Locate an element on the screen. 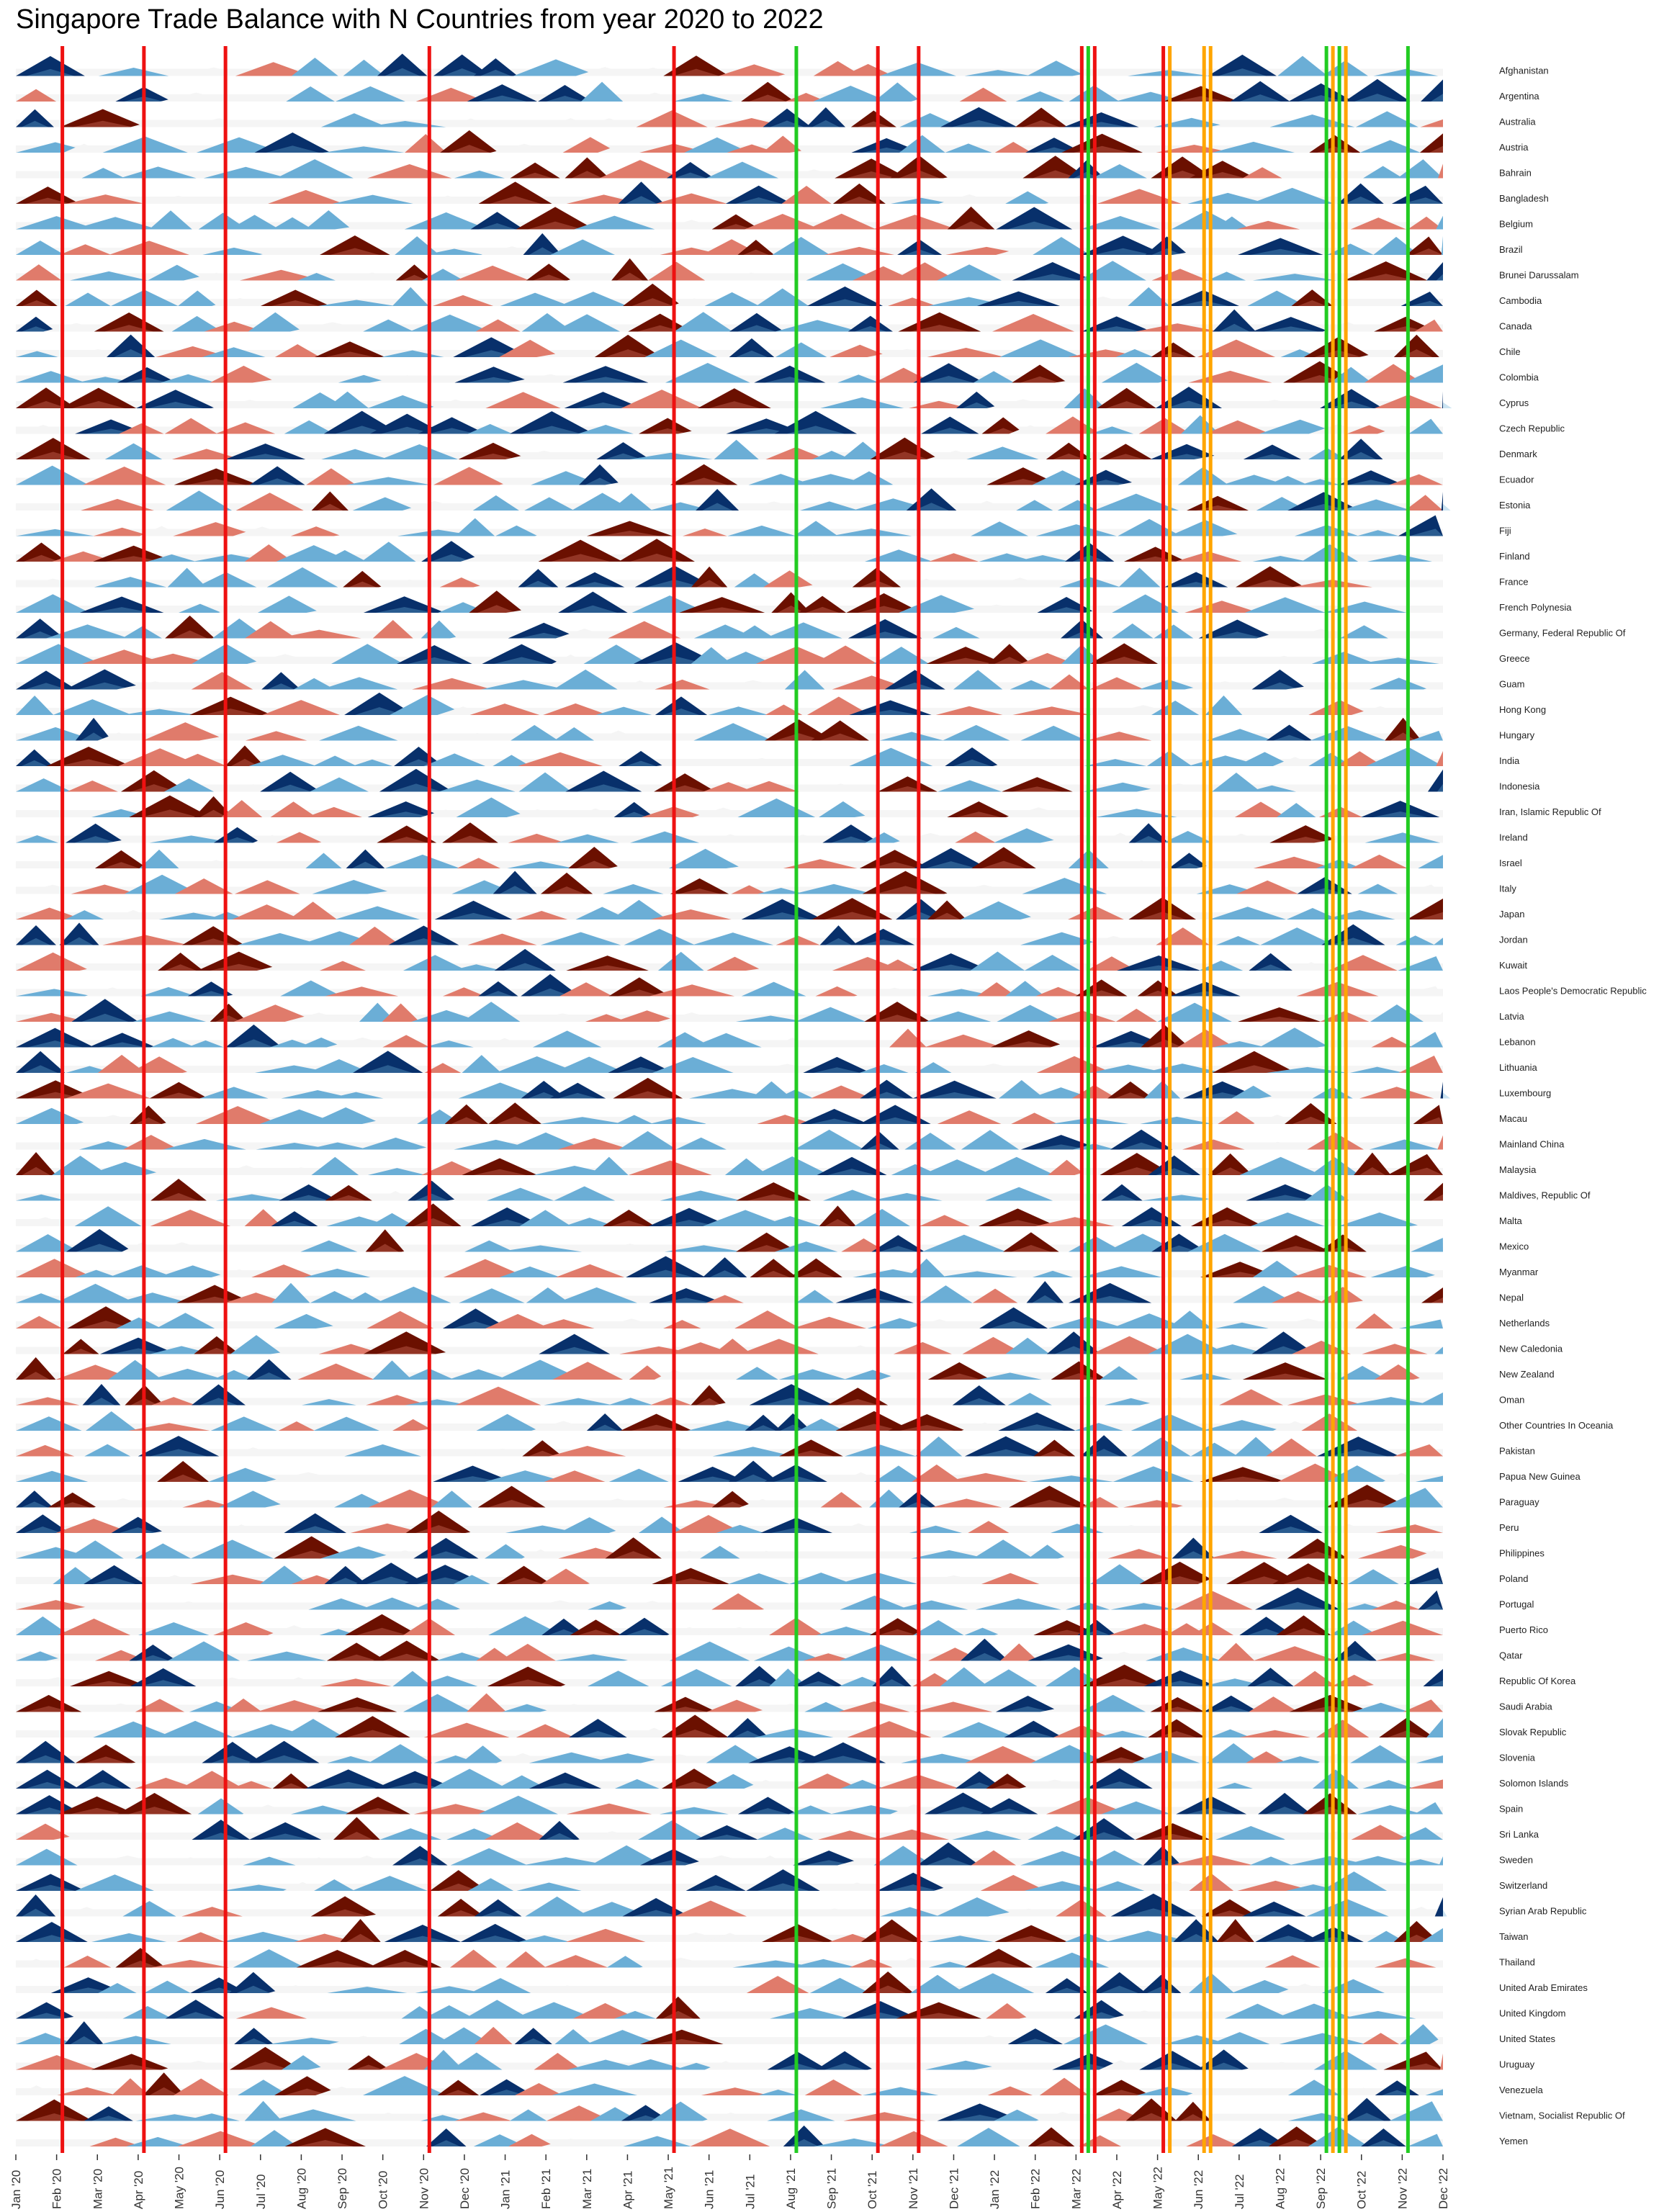  country-row: Guam is located at coordinates (770, 679).